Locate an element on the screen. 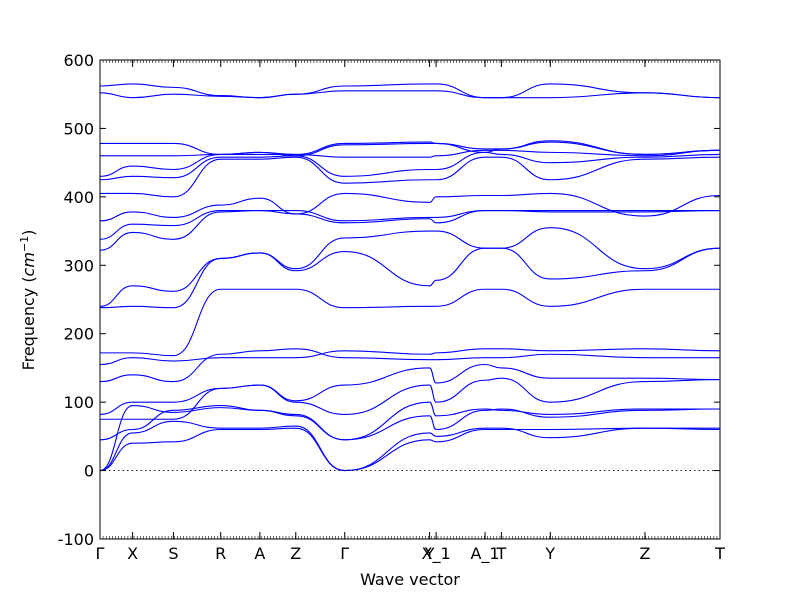 The width and height of the screenshot is (800, 600). y-tick-label: 100 is located at coordinates (78, 402).